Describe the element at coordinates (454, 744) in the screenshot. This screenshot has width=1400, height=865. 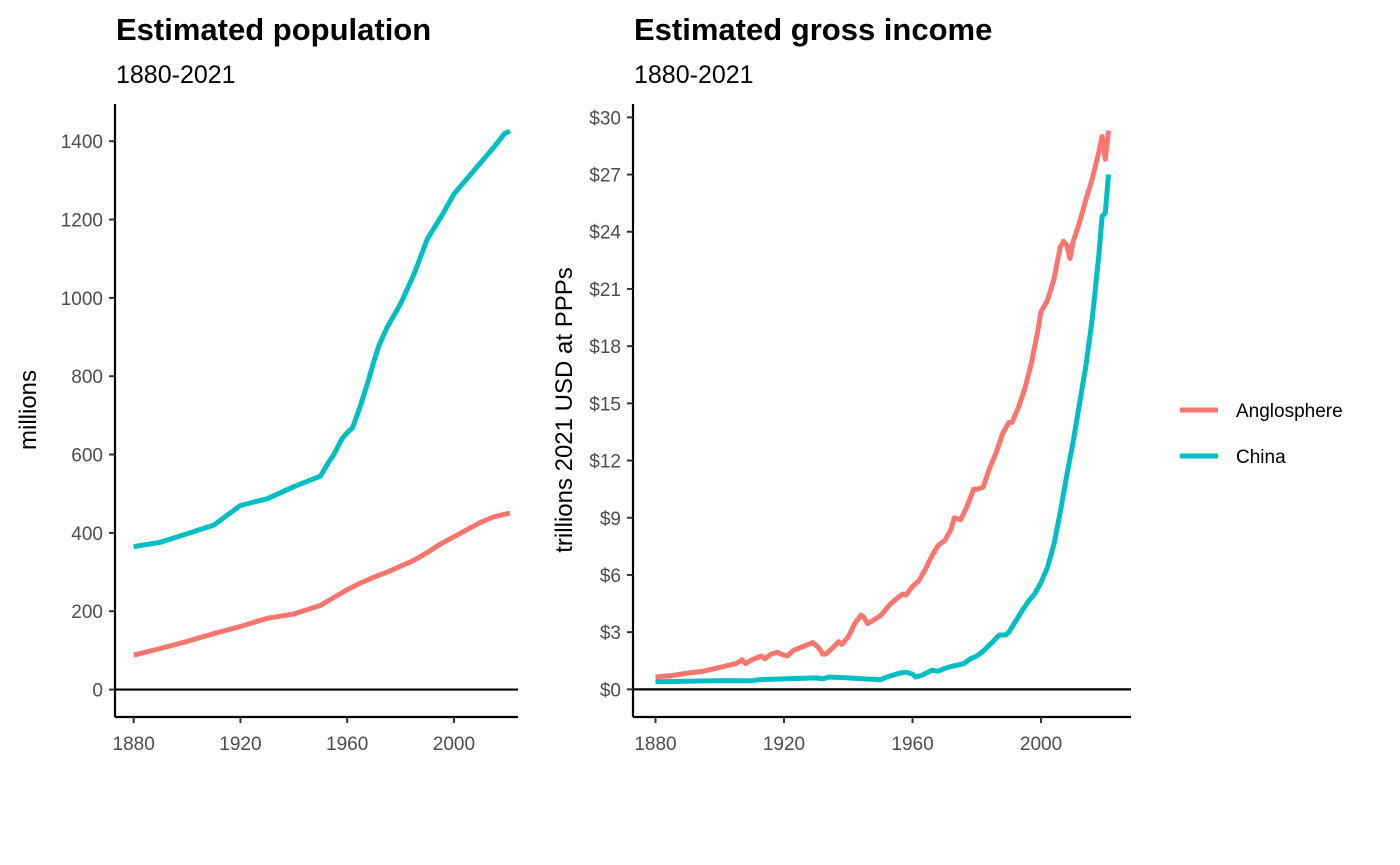
I see `population-x-tick-label: 2000` at that location.